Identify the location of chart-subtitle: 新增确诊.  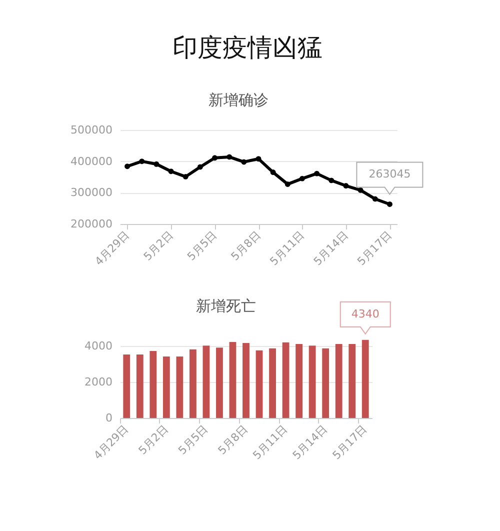
(238, 100).